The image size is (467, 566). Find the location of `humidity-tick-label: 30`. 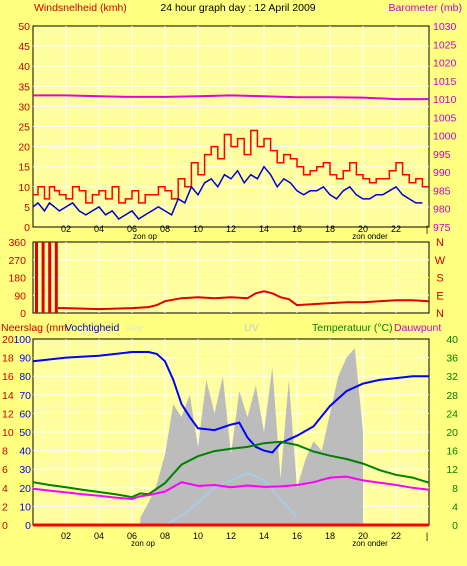

humidity-tick-label: 30 is located at coordinates (25, 470).